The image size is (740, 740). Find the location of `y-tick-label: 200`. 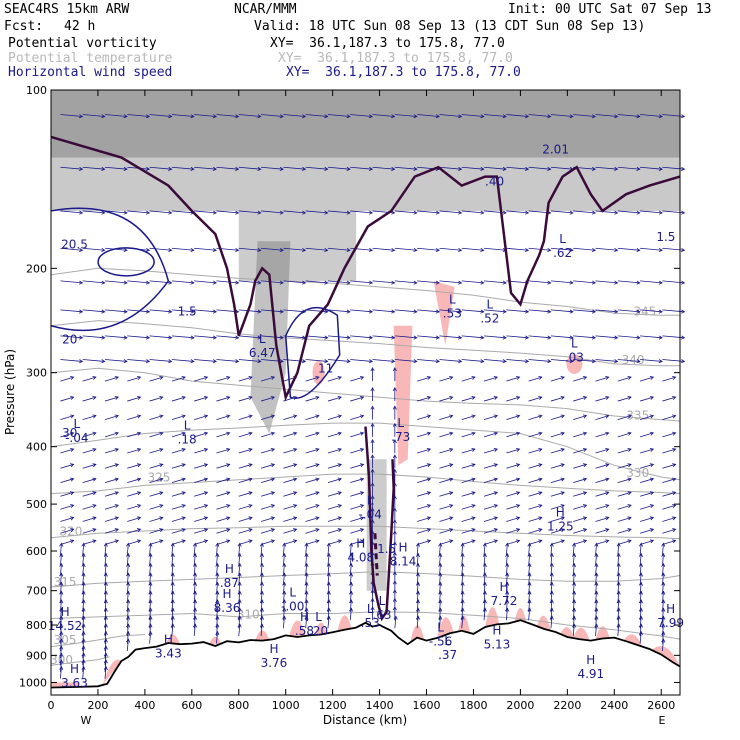

y-tick-label: 200 is located at coordinates (36, 268).